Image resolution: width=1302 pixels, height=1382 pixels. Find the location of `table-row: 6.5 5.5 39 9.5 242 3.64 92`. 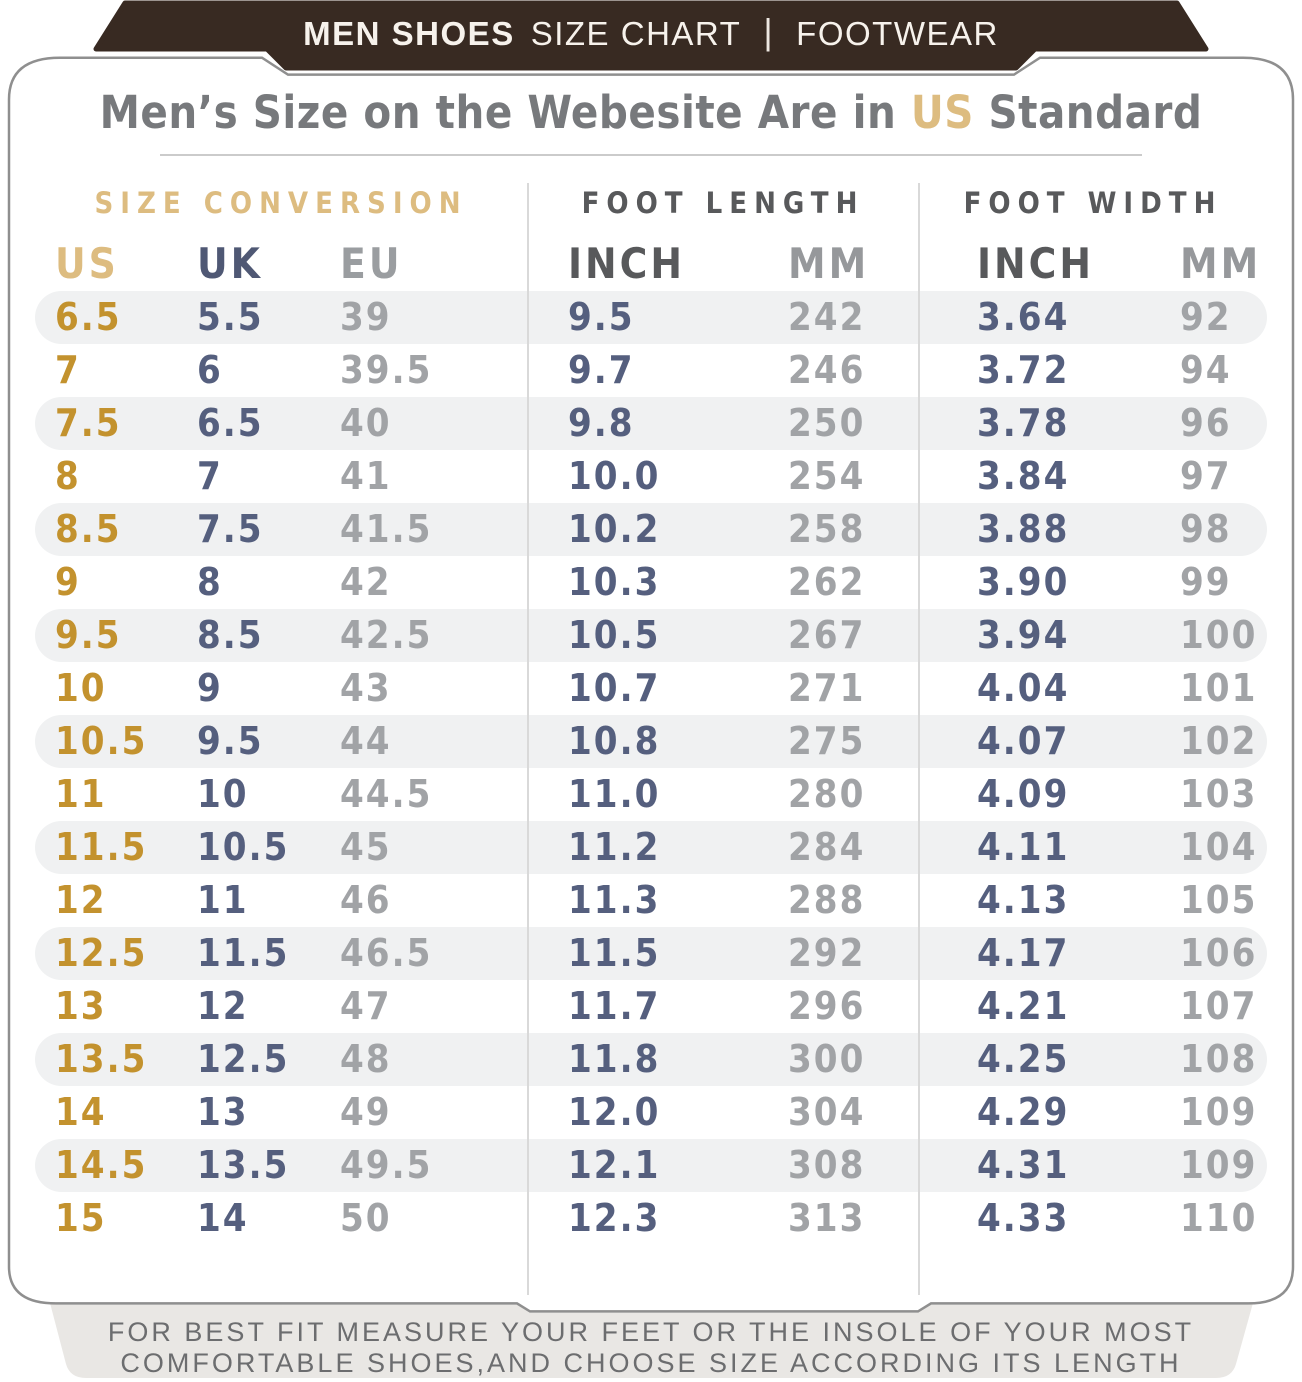

table-row: 6.5 5.5 39 9.5 242 3.64 92 is located at coordinates (651, 317).